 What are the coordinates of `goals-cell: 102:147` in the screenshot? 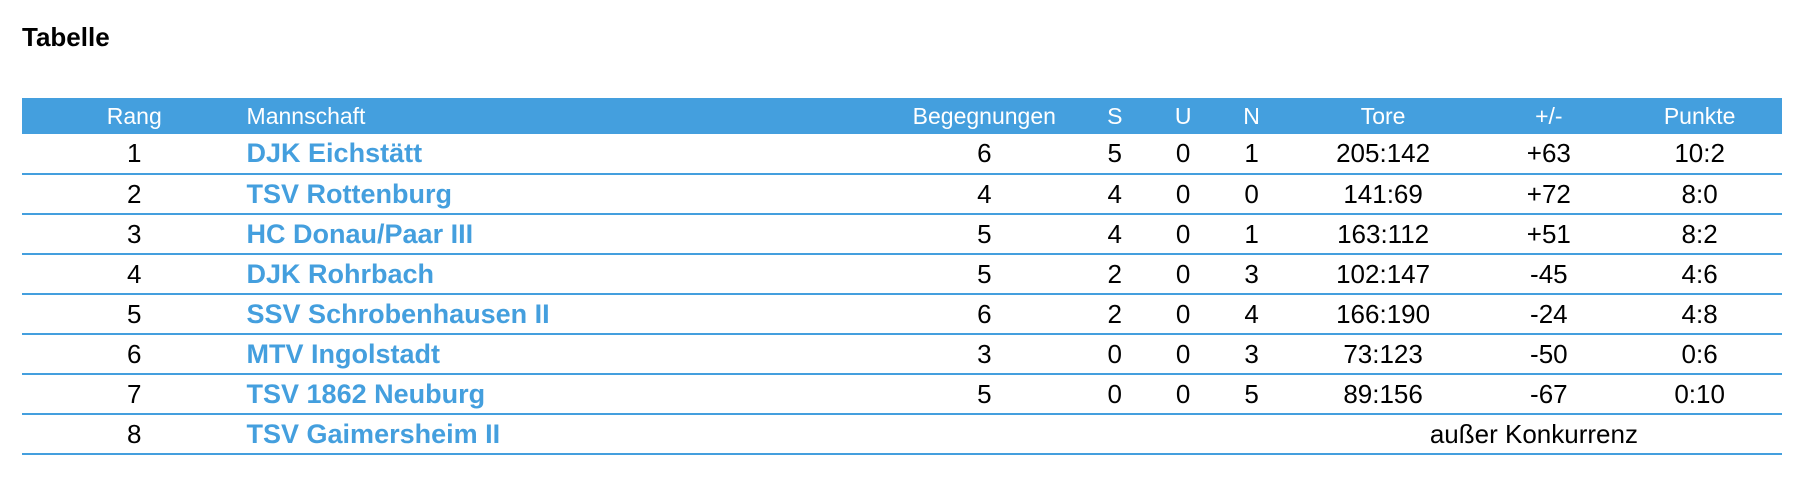 It's located at (1383, 274).